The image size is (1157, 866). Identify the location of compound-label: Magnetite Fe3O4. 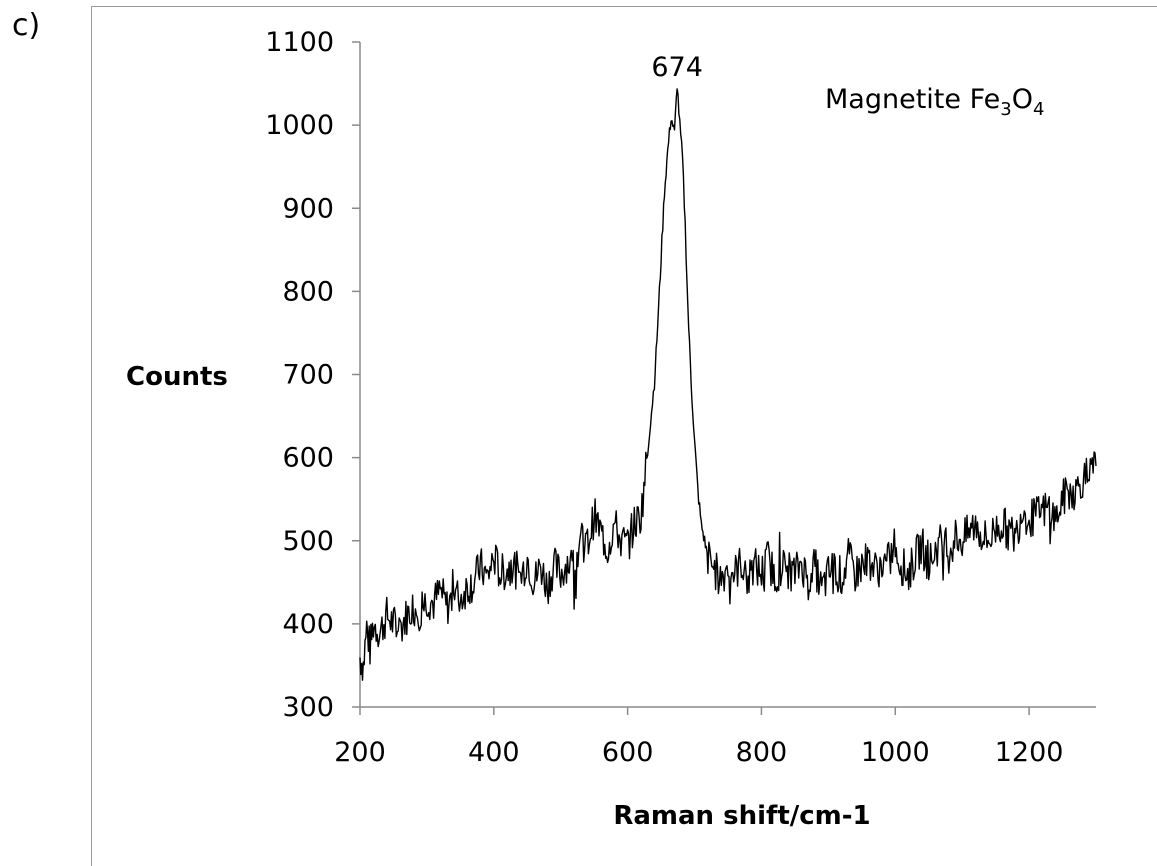
(934, 102).